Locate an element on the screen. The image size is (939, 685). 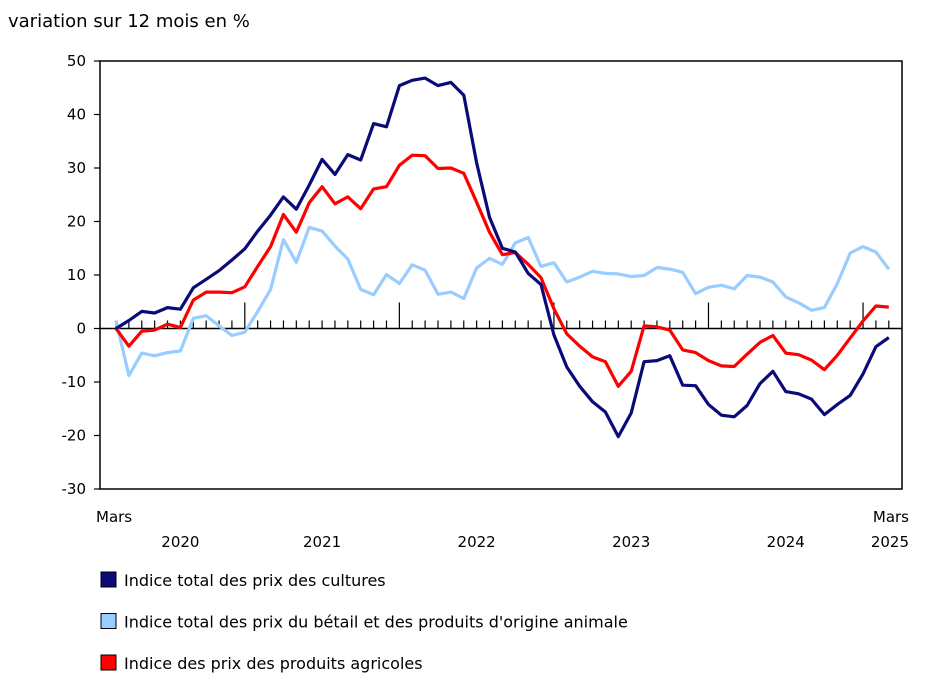
y-tick-label: -30 is located at coordinates (74, 489).